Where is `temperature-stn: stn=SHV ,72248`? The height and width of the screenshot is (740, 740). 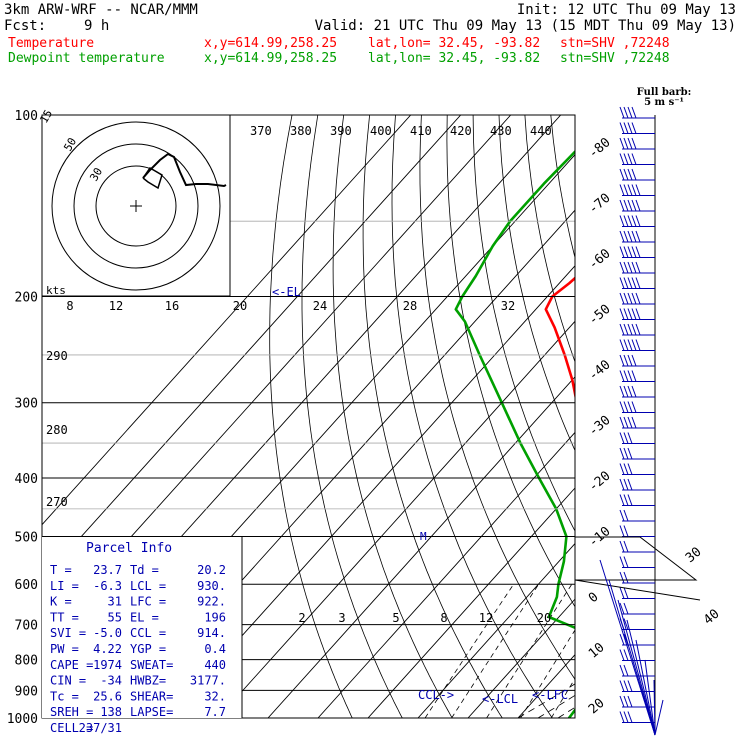
temperature-stn: stn=SHV ,72248 is located at coordinates (615, 43).